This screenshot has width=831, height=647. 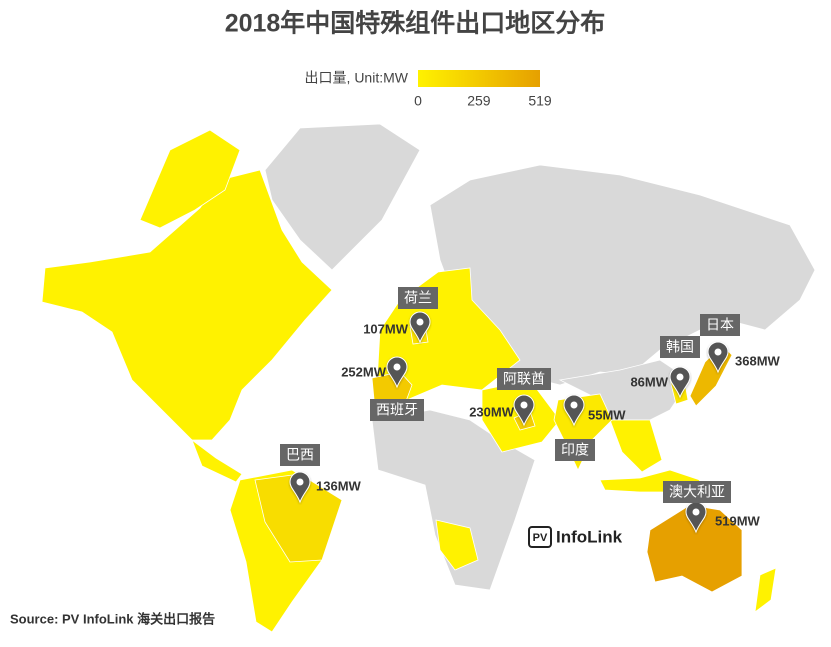 I want to click on logo-text: InfoLink, so click(x=589, y=536).